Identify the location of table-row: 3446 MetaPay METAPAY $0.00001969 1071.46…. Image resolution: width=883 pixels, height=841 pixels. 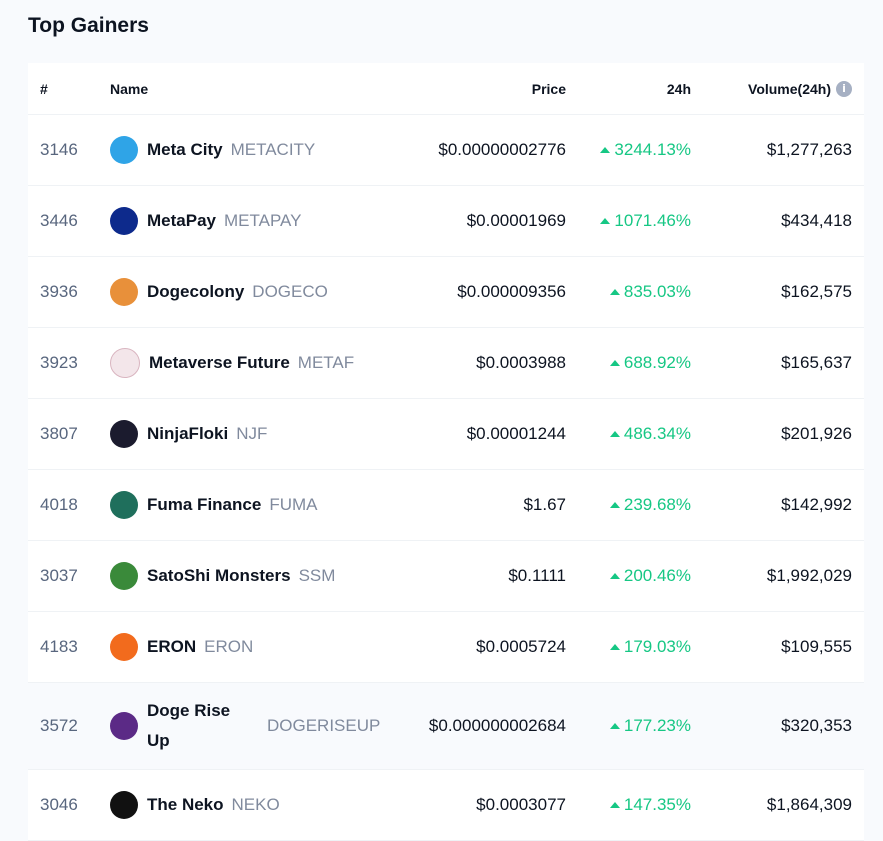
(446, 221).